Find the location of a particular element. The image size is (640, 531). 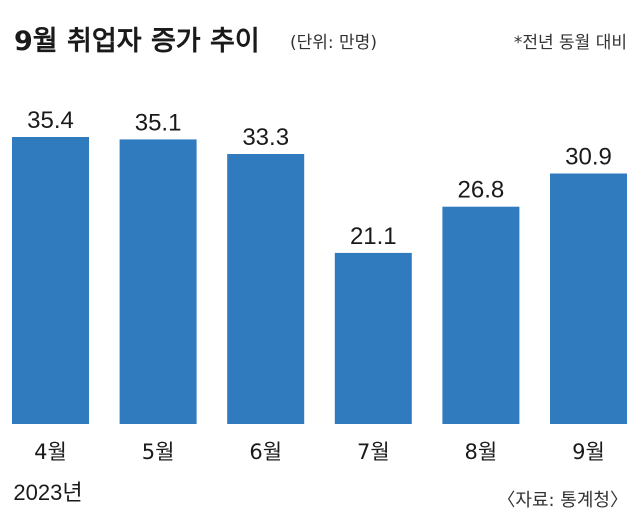

value-label-1: 35.4 is located at coordinates (50, 120).